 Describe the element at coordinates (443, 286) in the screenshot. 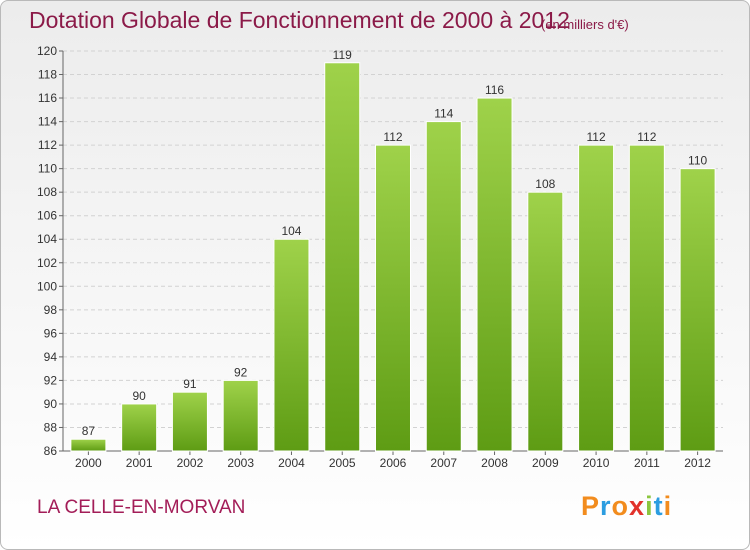

I see `bar-2007` at that location.